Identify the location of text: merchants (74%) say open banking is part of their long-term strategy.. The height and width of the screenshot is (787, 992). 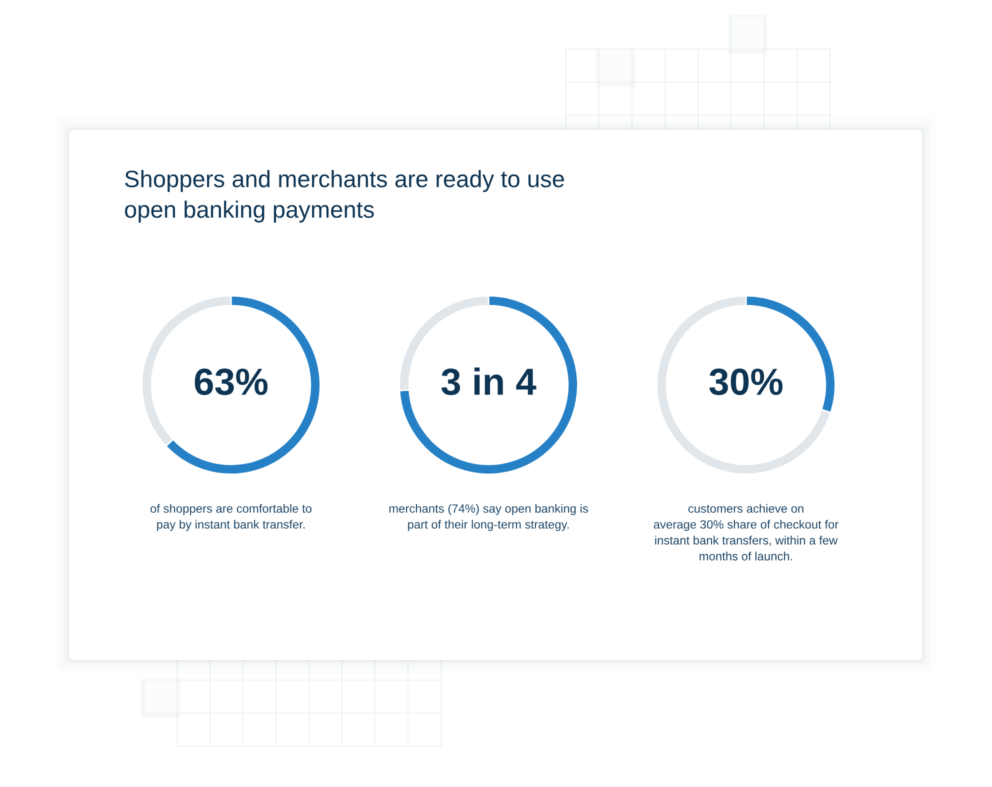
(488, 518).